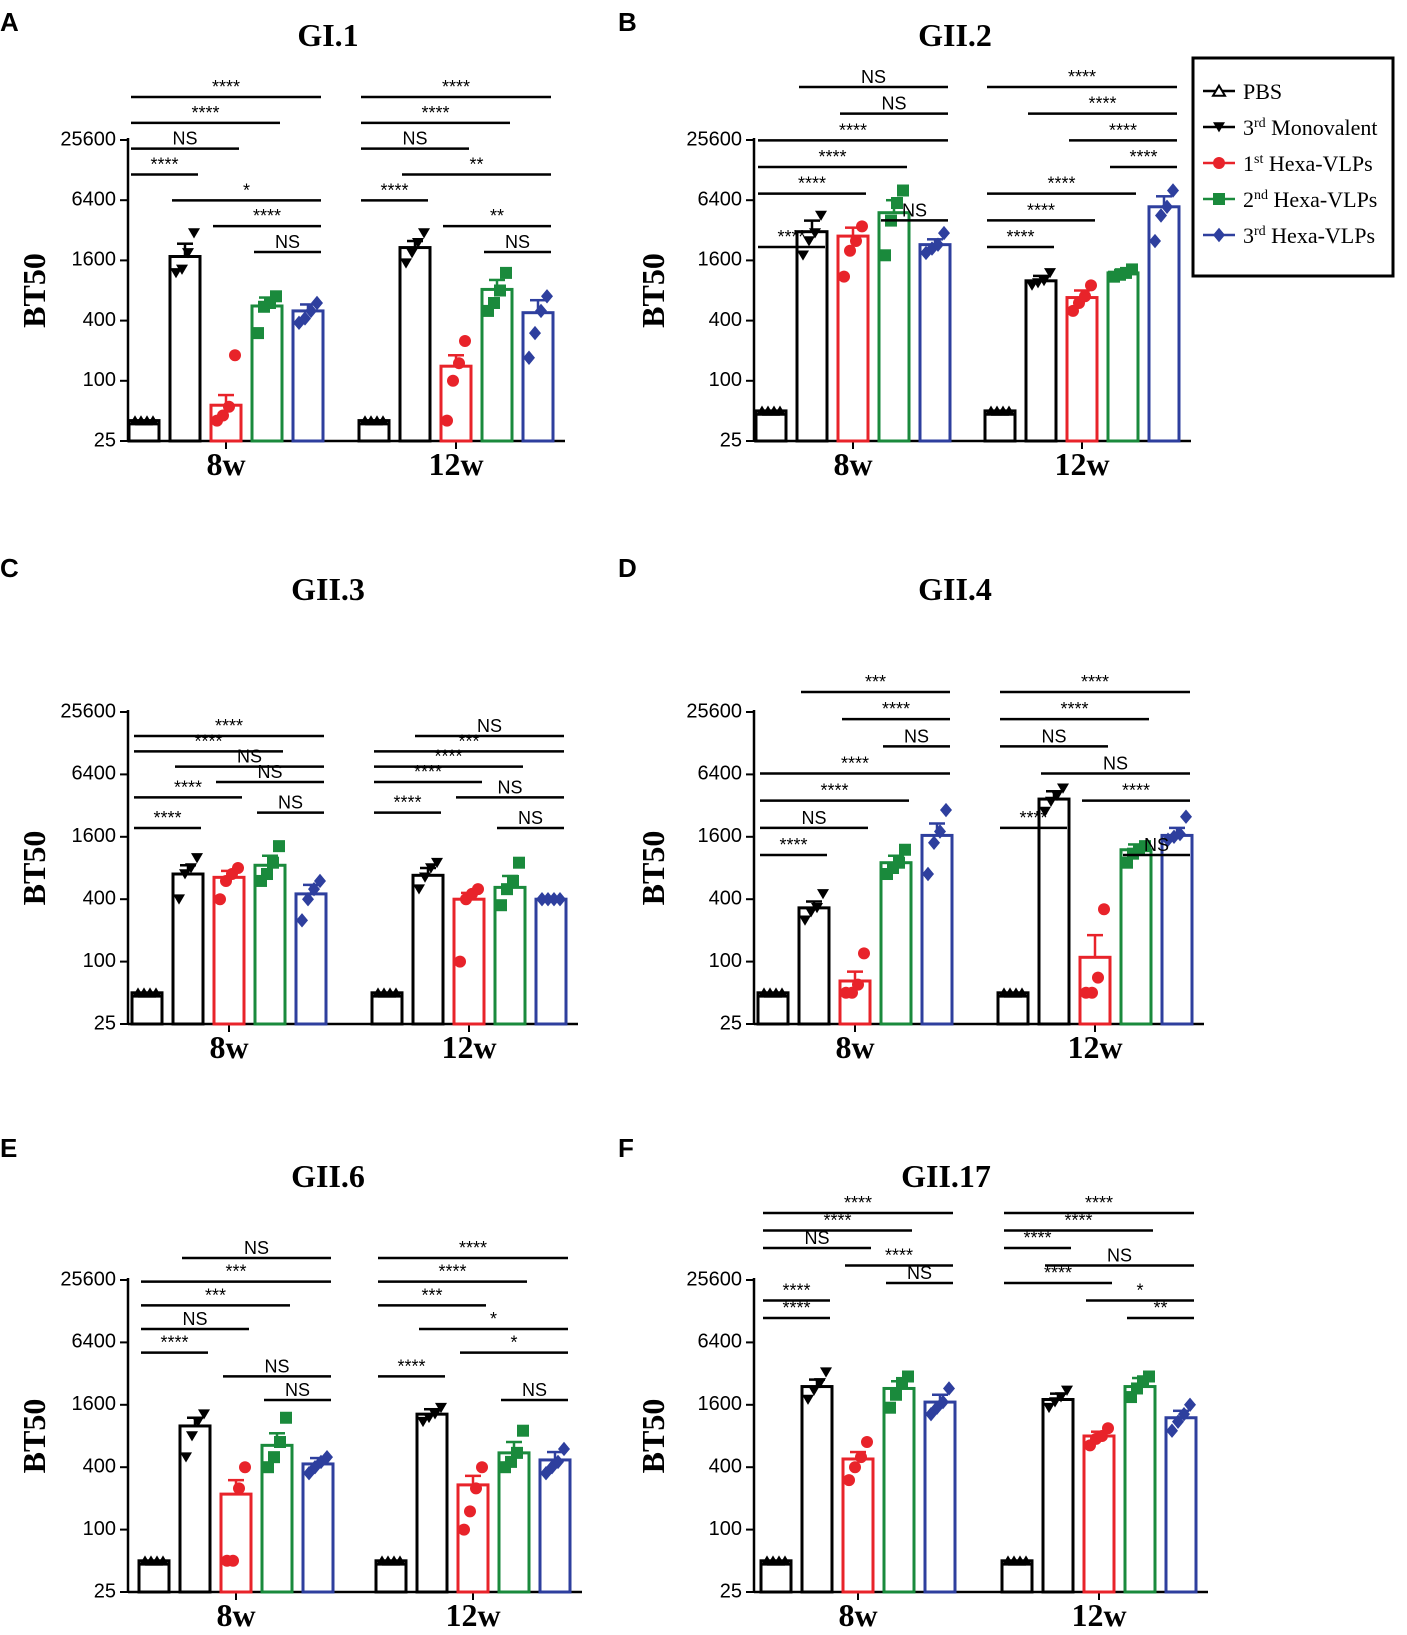  What do you see at coordinates (1322, 127) in the screenshot?
I see `legend-label-rest: Monovalent` at bounding box center [1322, 127].